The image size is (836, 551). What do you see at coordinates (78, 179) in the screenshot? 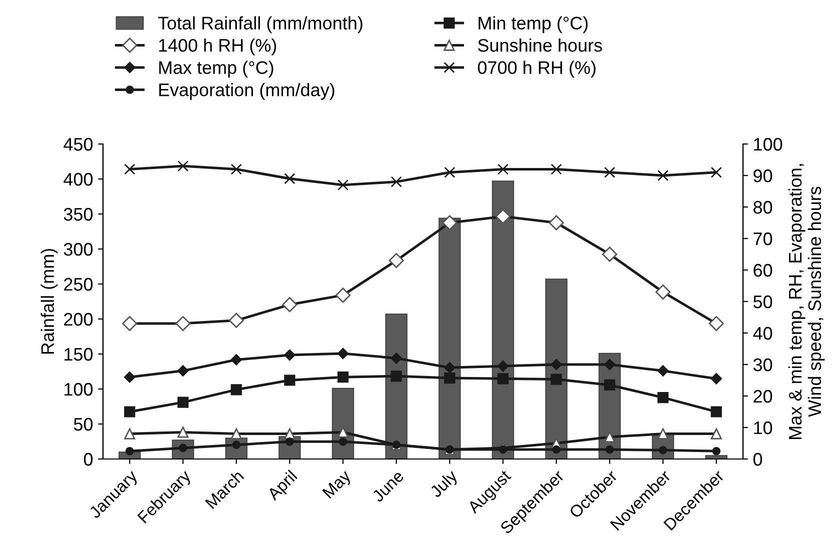
I see `y-tick-label: 400` at bounding box center [78, 179].